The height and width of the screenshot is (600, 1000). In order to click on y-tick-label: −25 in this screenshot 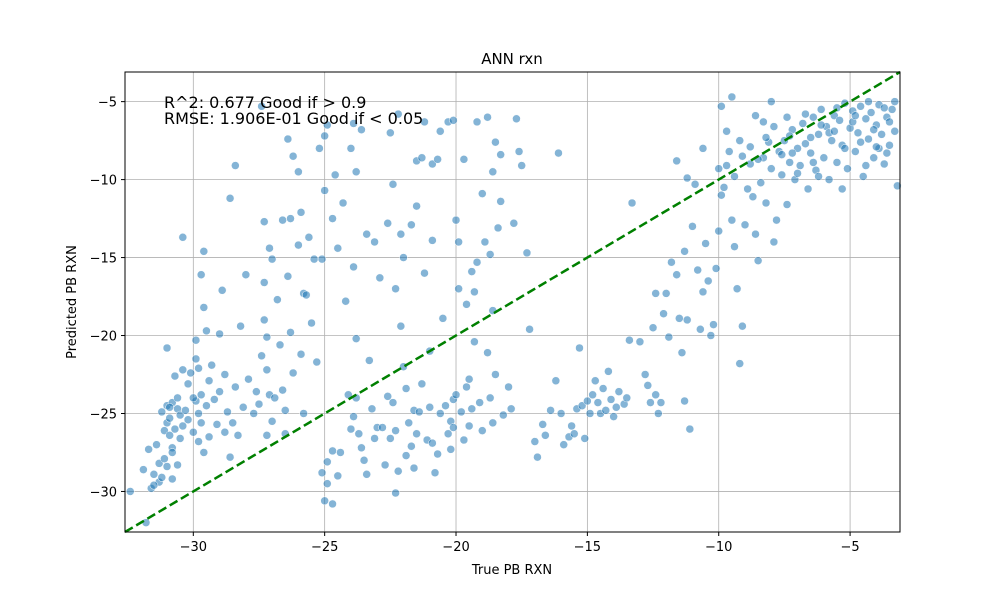, I will do `click(103, 414)`.